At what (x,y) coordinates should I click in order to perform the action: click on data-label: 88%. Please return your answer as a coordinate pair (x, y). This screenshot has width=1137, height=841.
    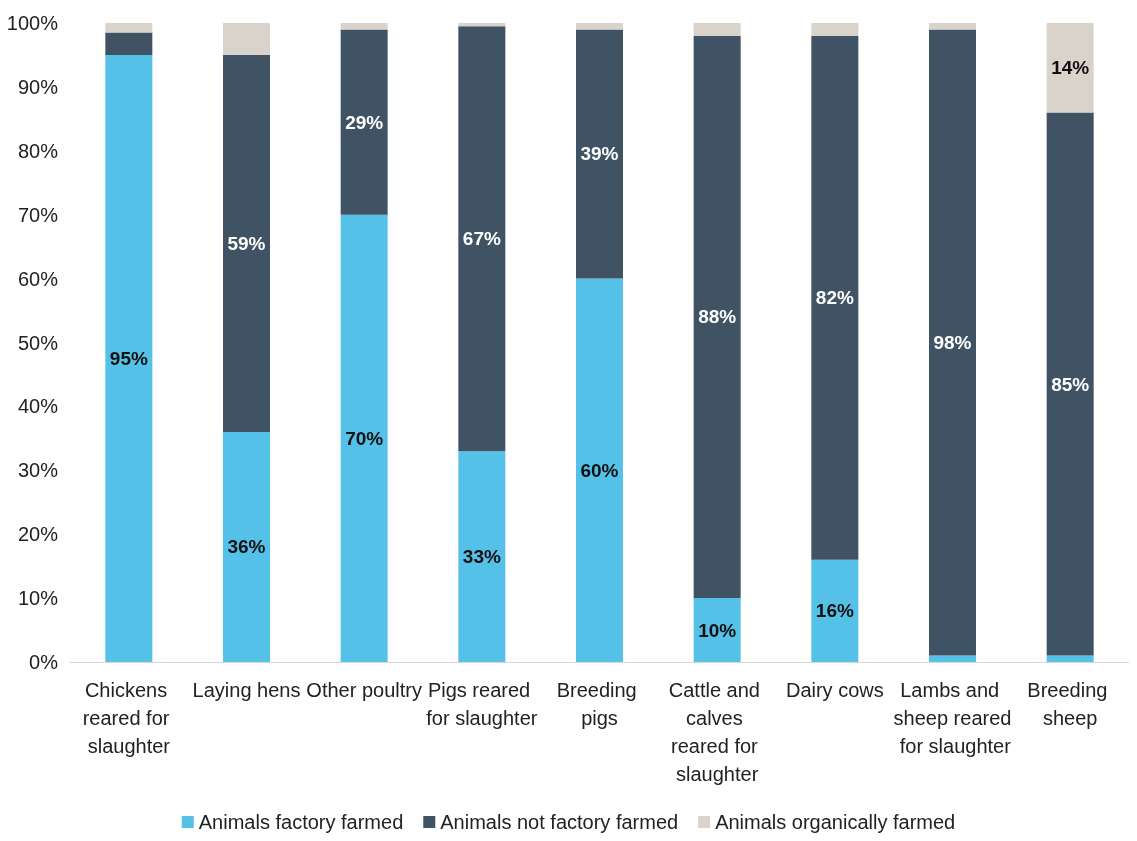
    Looking at the image, I should click on (717, 317).